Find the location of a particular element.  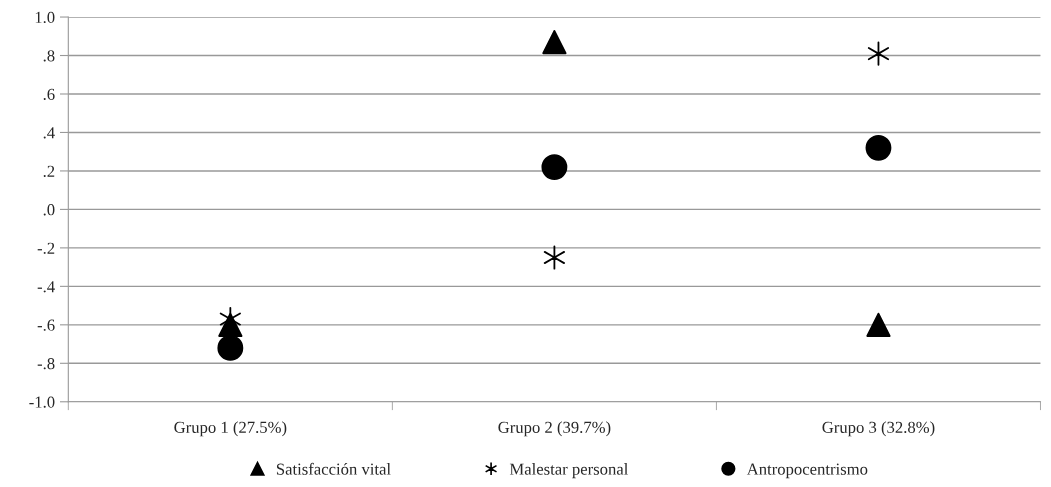

y-tick-label: -.4 is located at coordinates (46, 287).